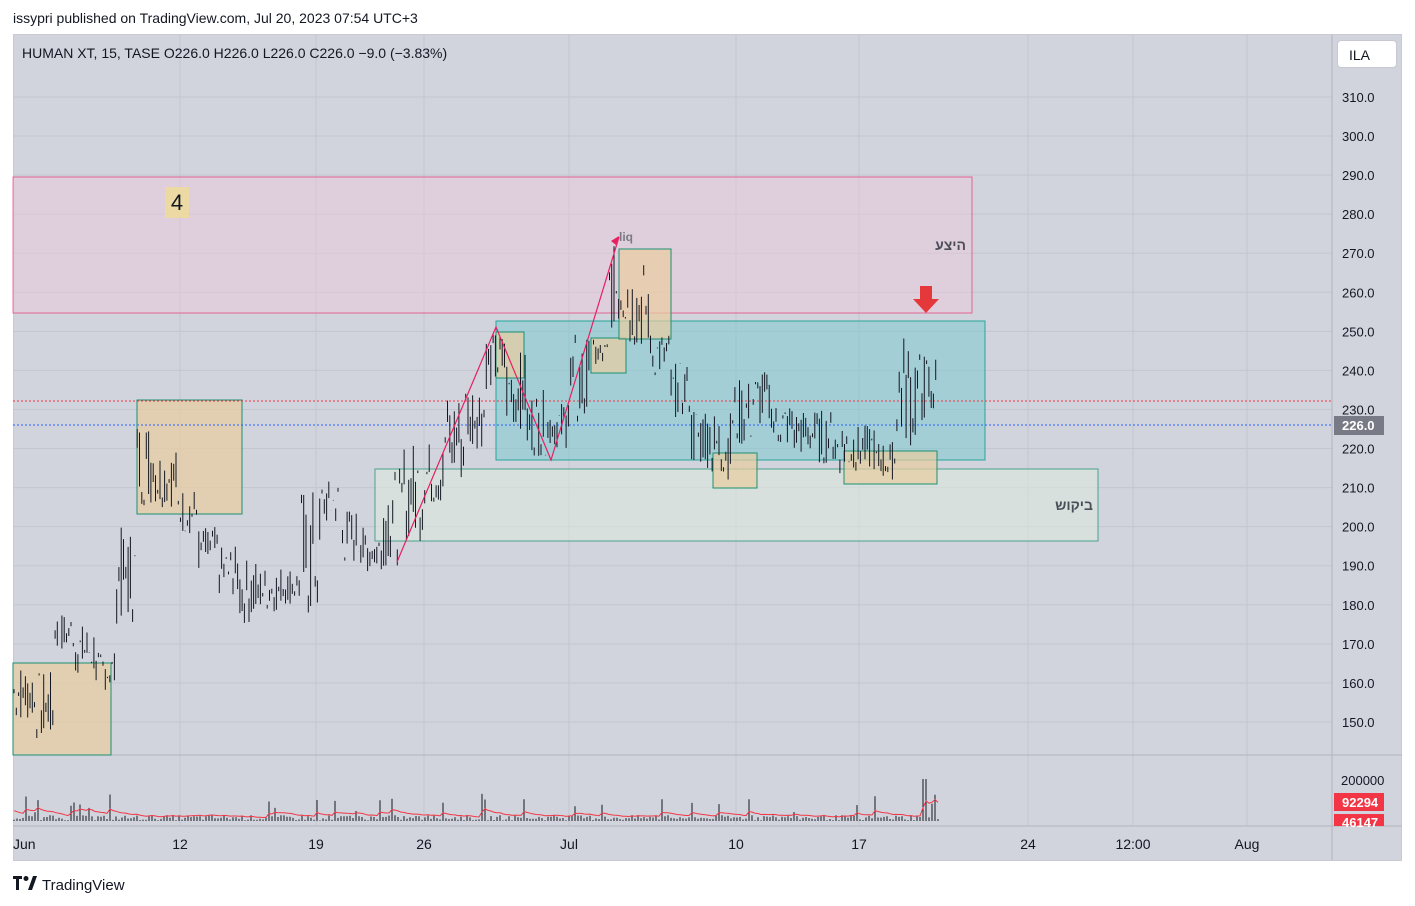 The image size is (1415, 906). I want to click on time-tick: 12, so click(180, 844).